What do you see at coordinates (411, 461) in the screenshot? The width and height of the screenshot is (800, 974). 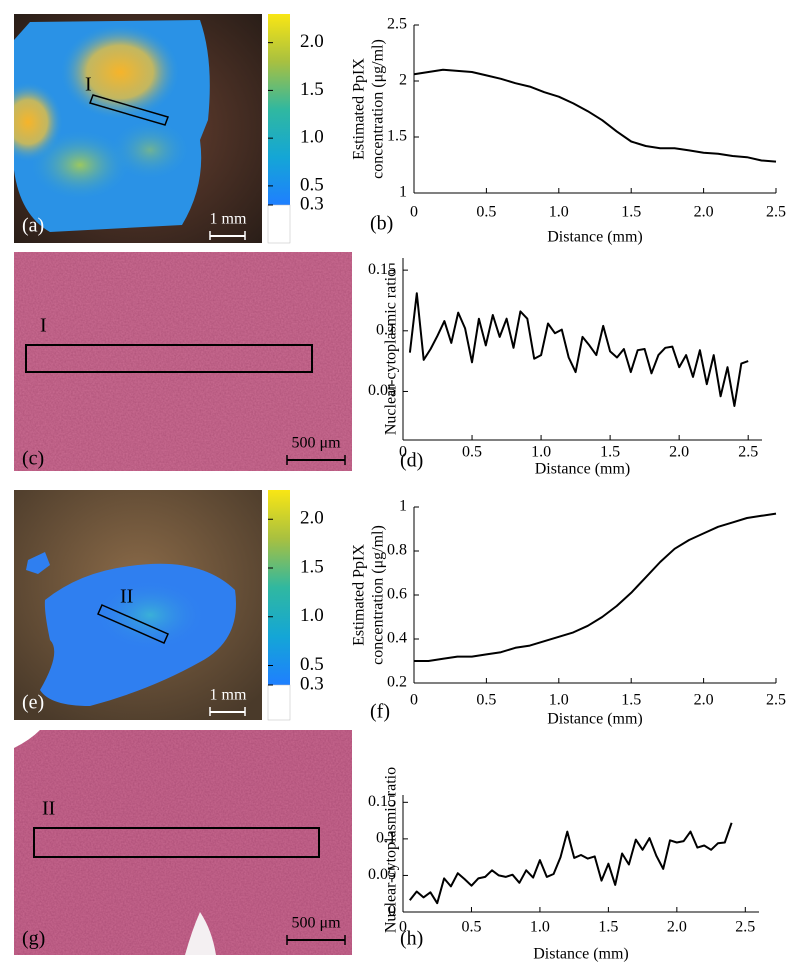 I see `panel-label: (d)` at bounding box center [411, 461].